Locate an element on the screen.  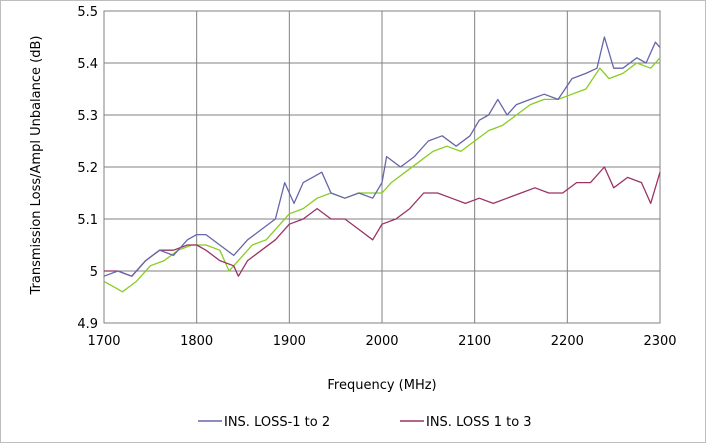
y-tick-label: 5.3 is located at coordinates (87, 116).